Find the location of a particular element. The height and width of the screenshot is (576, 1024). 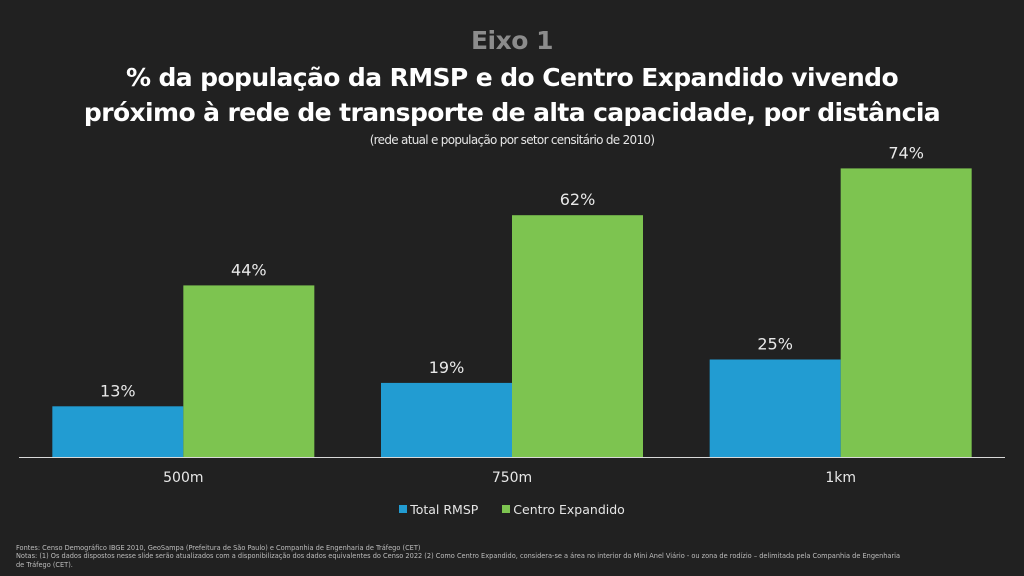

section-label: Eixo 1 is located at coordinates (512, 40).